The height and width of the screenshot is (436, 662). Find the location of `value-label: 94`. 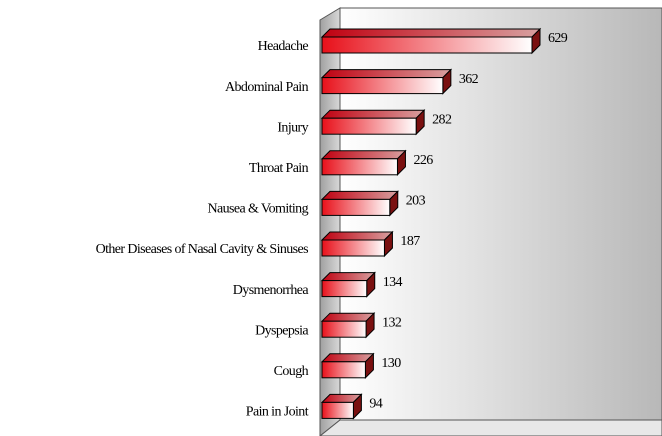

value-label: 94 is located at coordinates (375, 404).